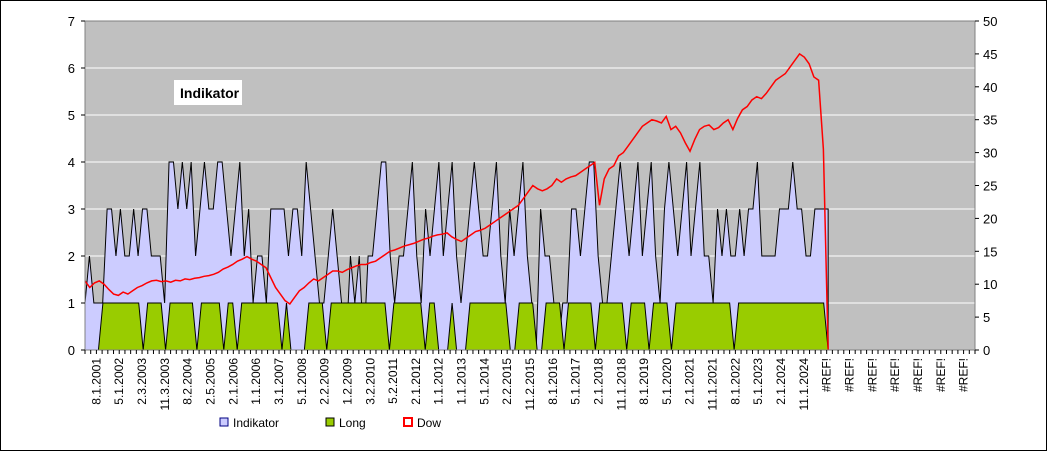  I want to click on y-left-tick-label: 2, so click(71, 256).